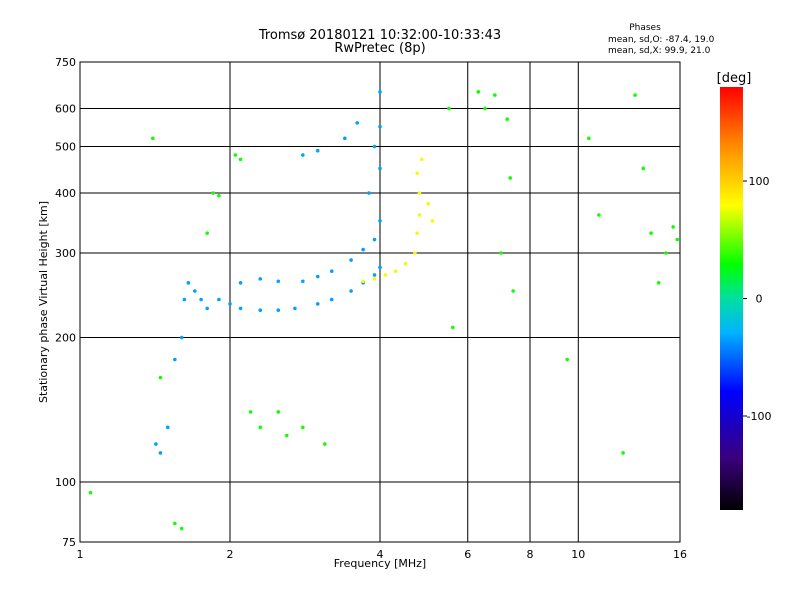 Image resolution: width=800 pixels, height=600 pixels. What do you see at coordinates (65, 338) in the screenshot?
I see `y-tick-label: 200` at bounding box center [65, 338].